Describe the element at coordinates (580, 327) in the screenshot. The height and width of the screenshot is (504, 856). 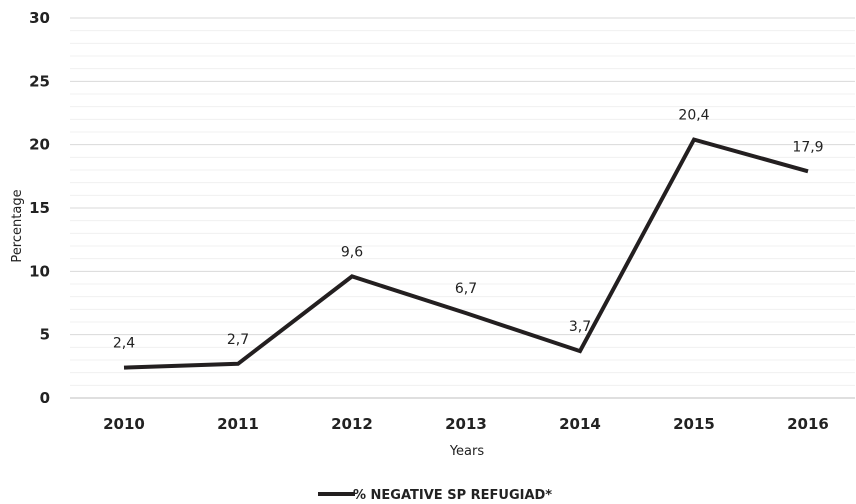
I see `data-label: 3,7` at that location.